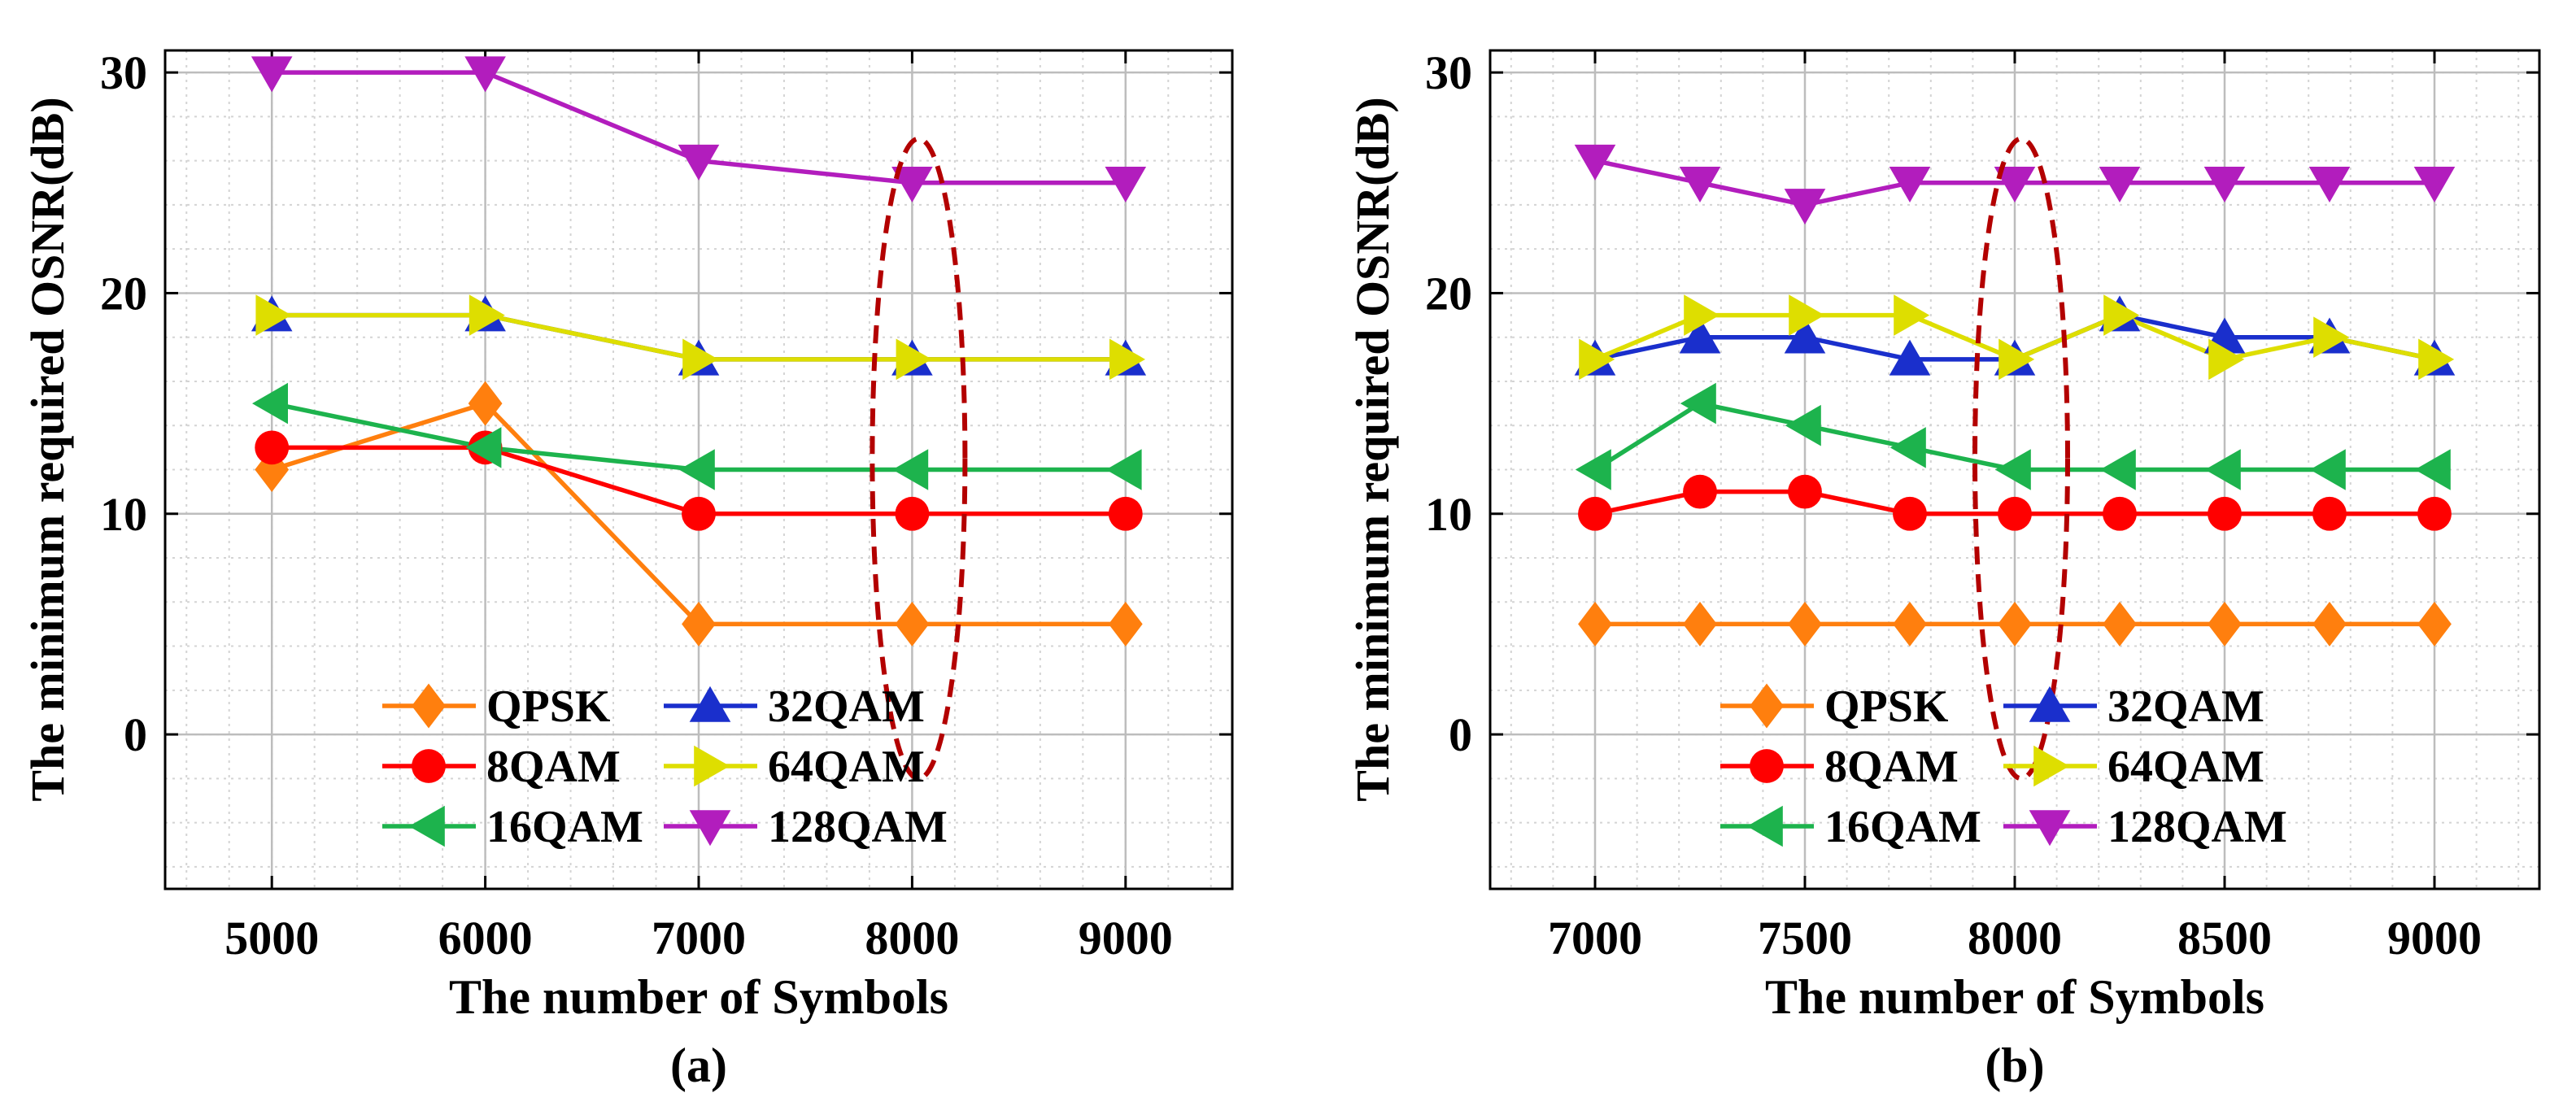  What do you see at coordinates (698, 1065) in the screenshot?
I see `panel-label: (a)` at bounding box center [698, 1065].